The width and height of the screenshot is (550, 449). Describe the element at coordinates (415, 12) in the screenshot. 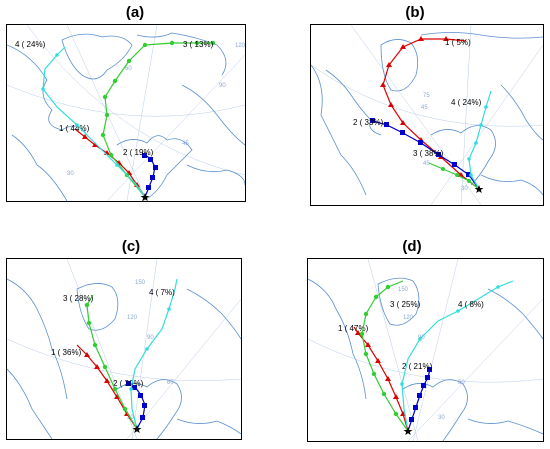

I see `panel-b-title: (b)` at that location.